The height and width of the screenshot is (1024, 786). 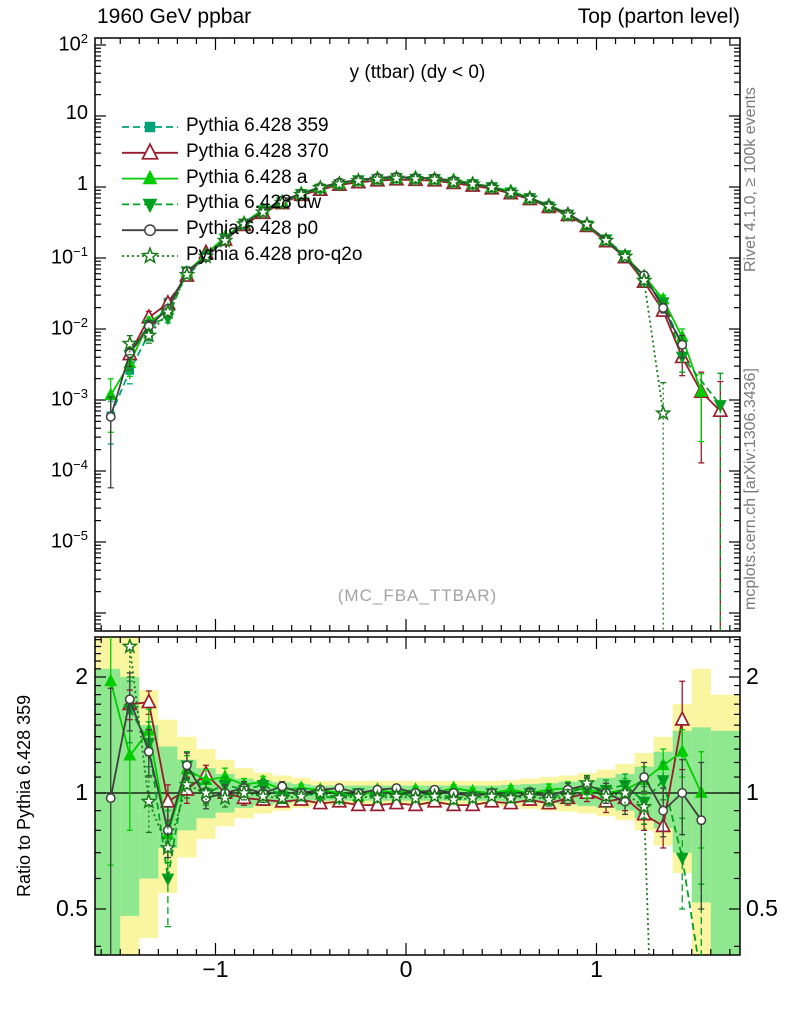 What do you see at coordinates (752, 676) in the screenshot?
I see `ratio-y-tick-label-right: 2` at bounding box center [752, 676].